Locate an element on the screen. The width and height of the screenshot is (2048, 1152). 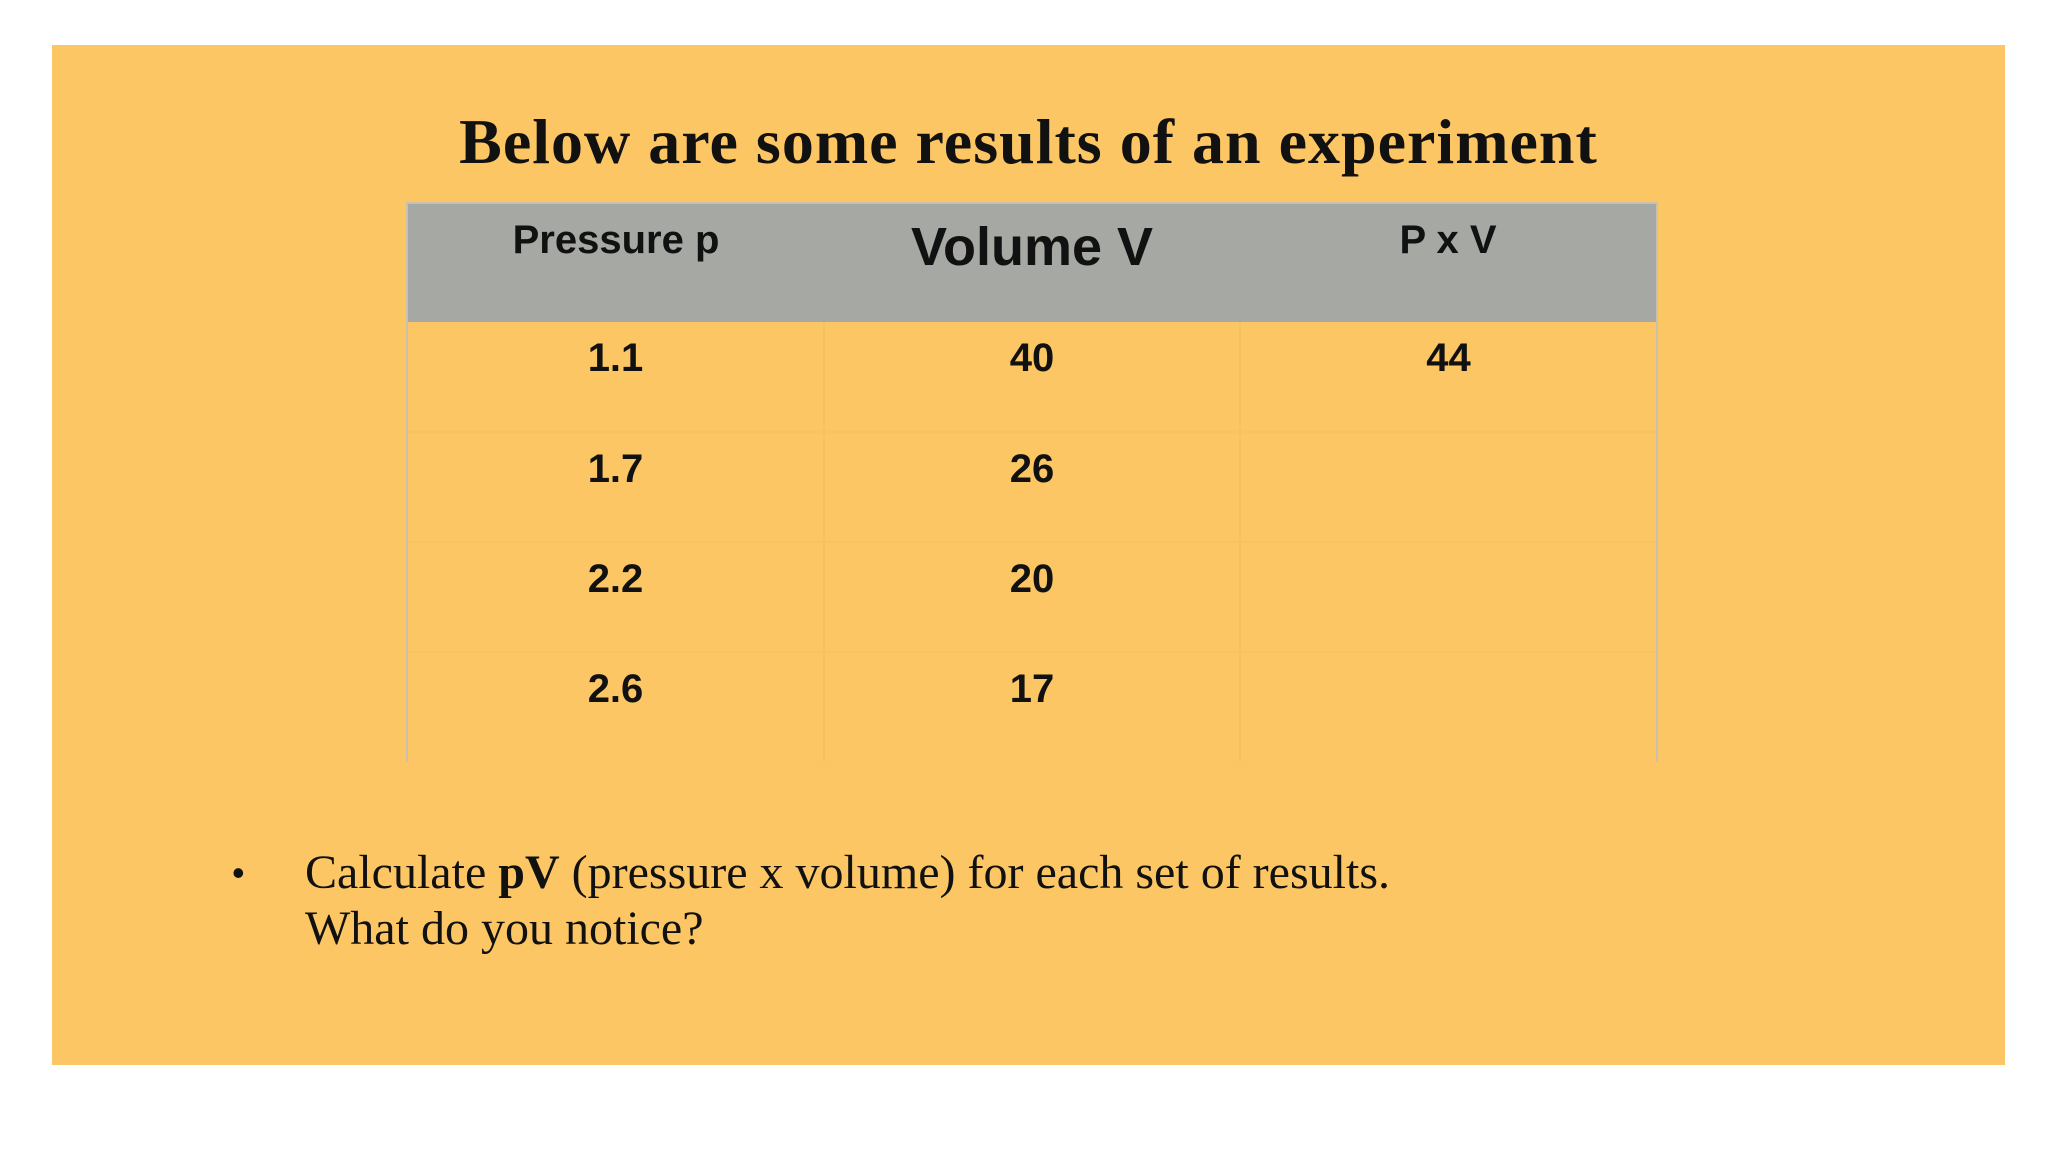
table-header-row: Pressure p Volume V P x V is located at coordinates (1032, 263).